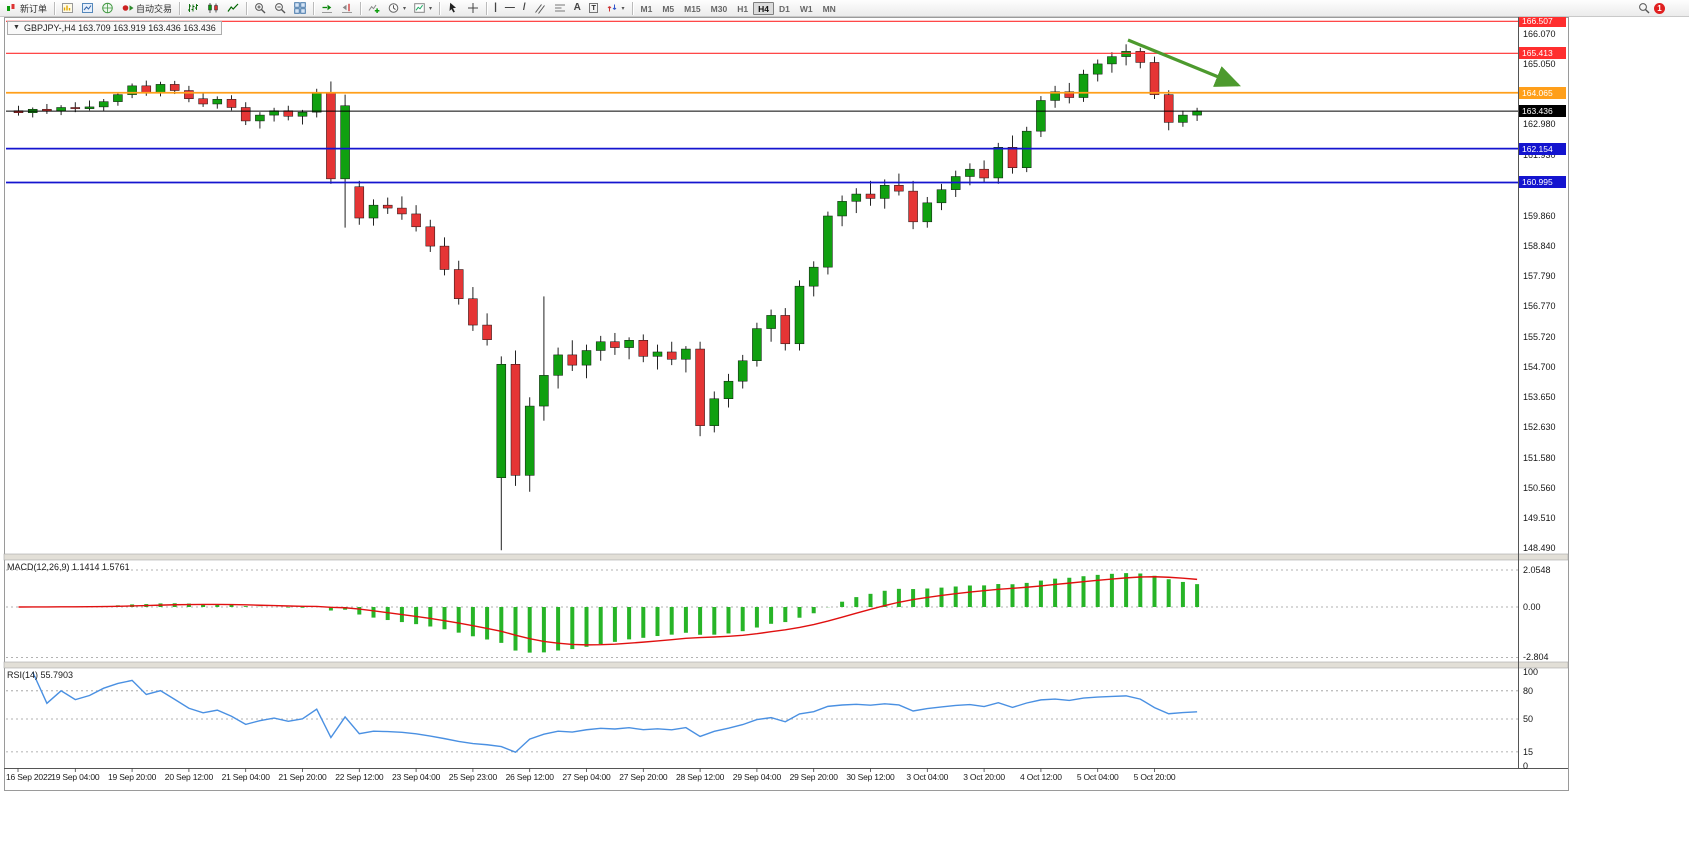 Image resolution: width=1689 pixels, height=851 pixels. Describe the element at coordinates (692, 8) in the screenshot. I see `timeframe-button-m15: M15` at that location.